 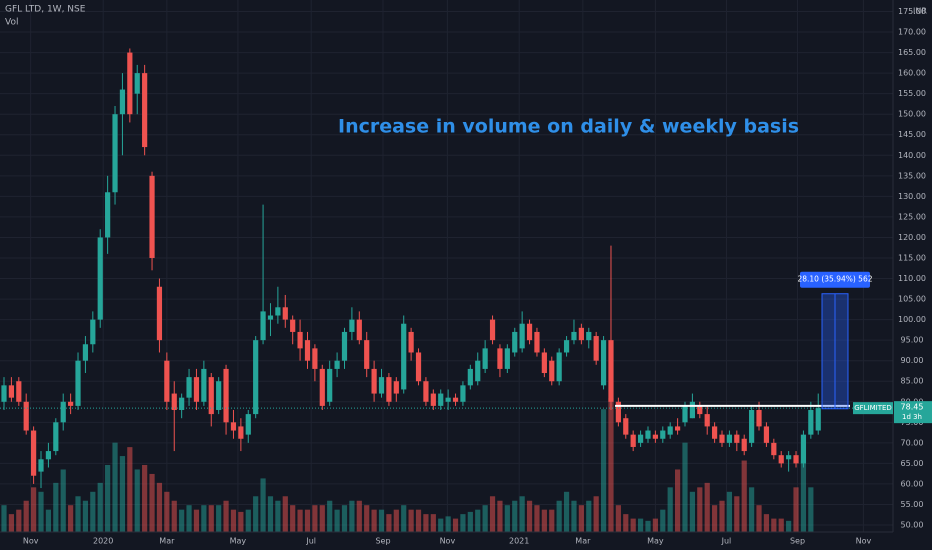 What do you see at coordinates (912, 257) in the screenshot?
I see `y-tick-label: 115.00` at bounding box center [912, 257].